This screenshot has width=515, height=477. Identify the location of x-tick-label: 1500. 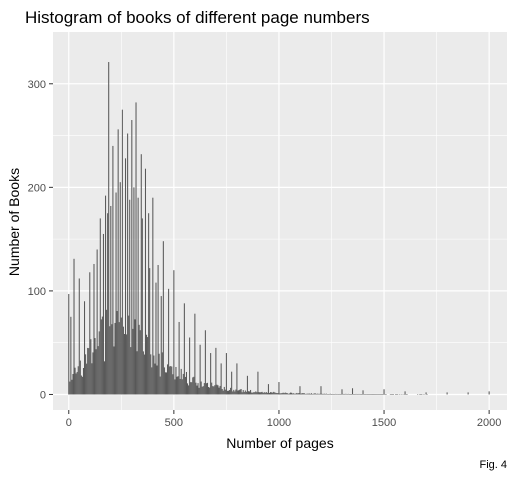
(384, 423).